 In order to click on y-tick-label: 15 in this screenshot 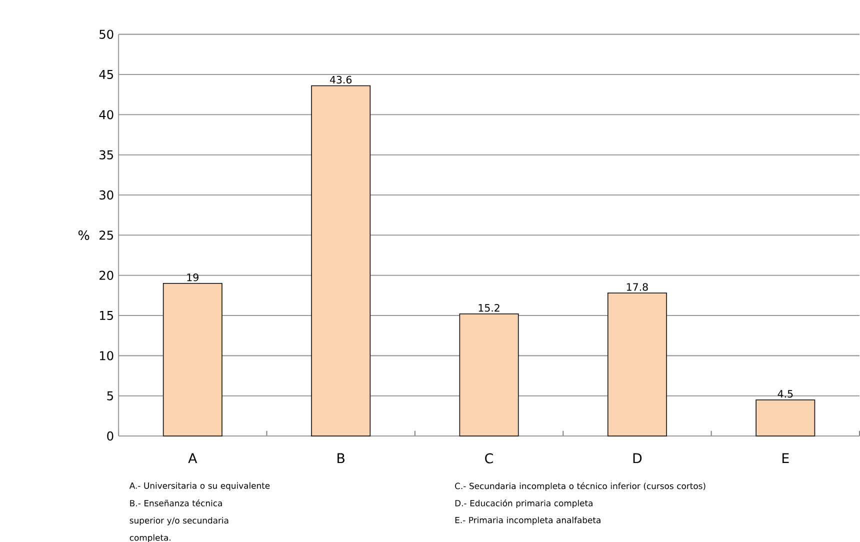, I will do `click(106, 315)`.